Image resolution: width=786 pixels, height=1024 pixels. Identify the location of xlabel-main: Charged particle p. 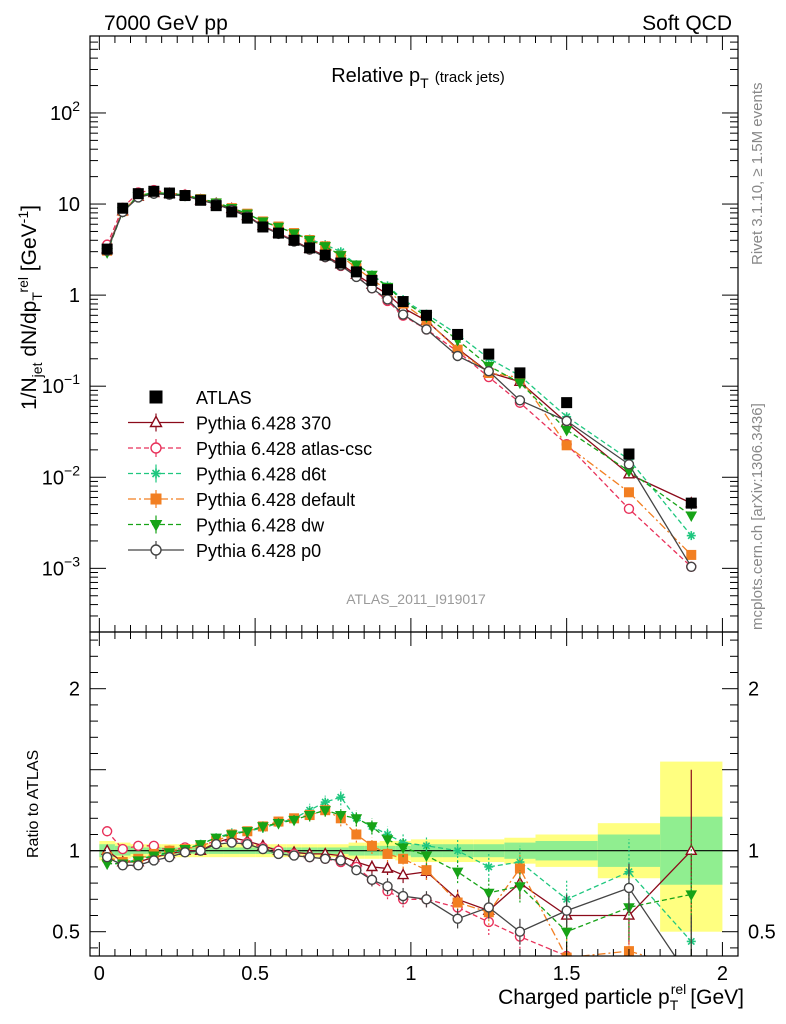
(584, 997).